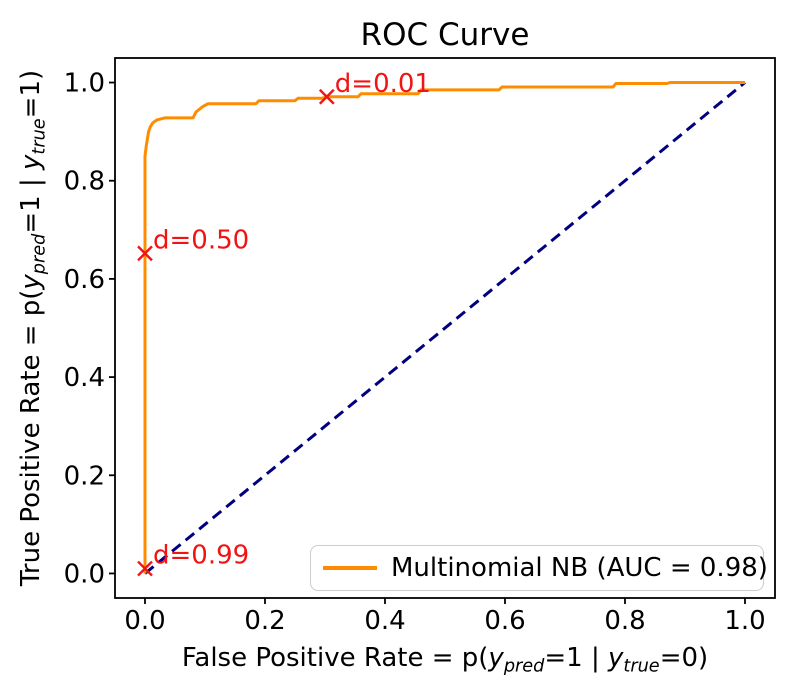  Describe the element at coordinates (579, 568) in the screenshot. I see `legend-label: Multinomial NB (AUC = 0.98)` at that location.